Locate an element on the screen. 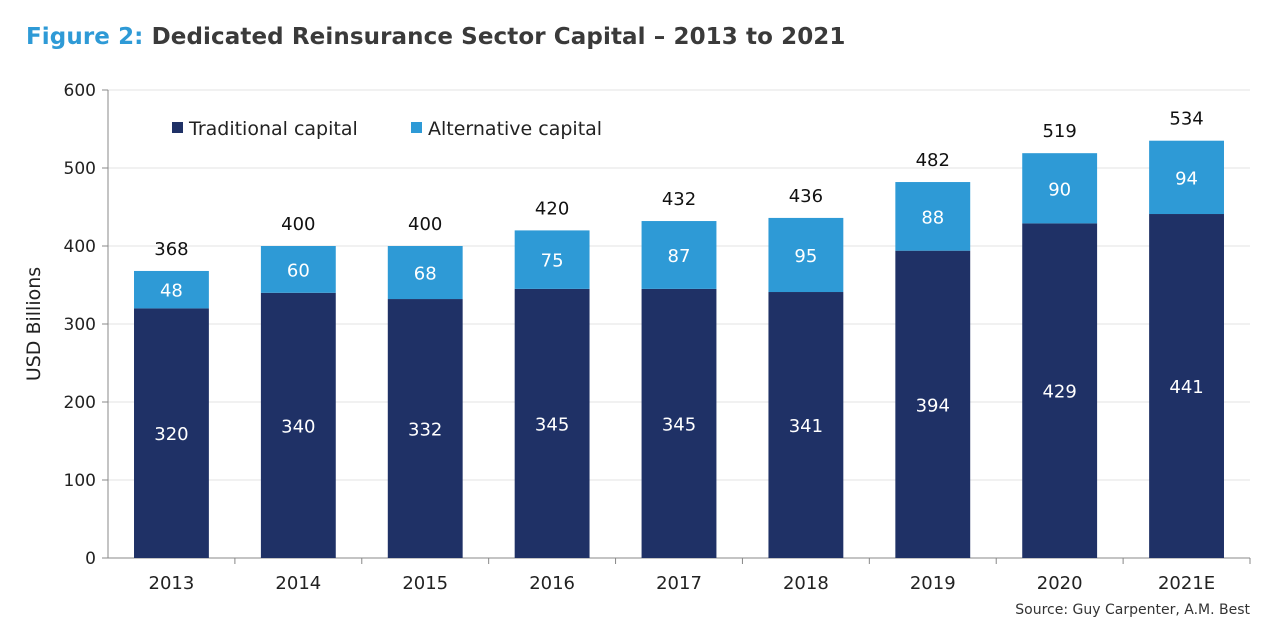 The height and width of the screenshot is (636, 1280). traditional-value-label: 441 is located at coordinates (1186, 387).